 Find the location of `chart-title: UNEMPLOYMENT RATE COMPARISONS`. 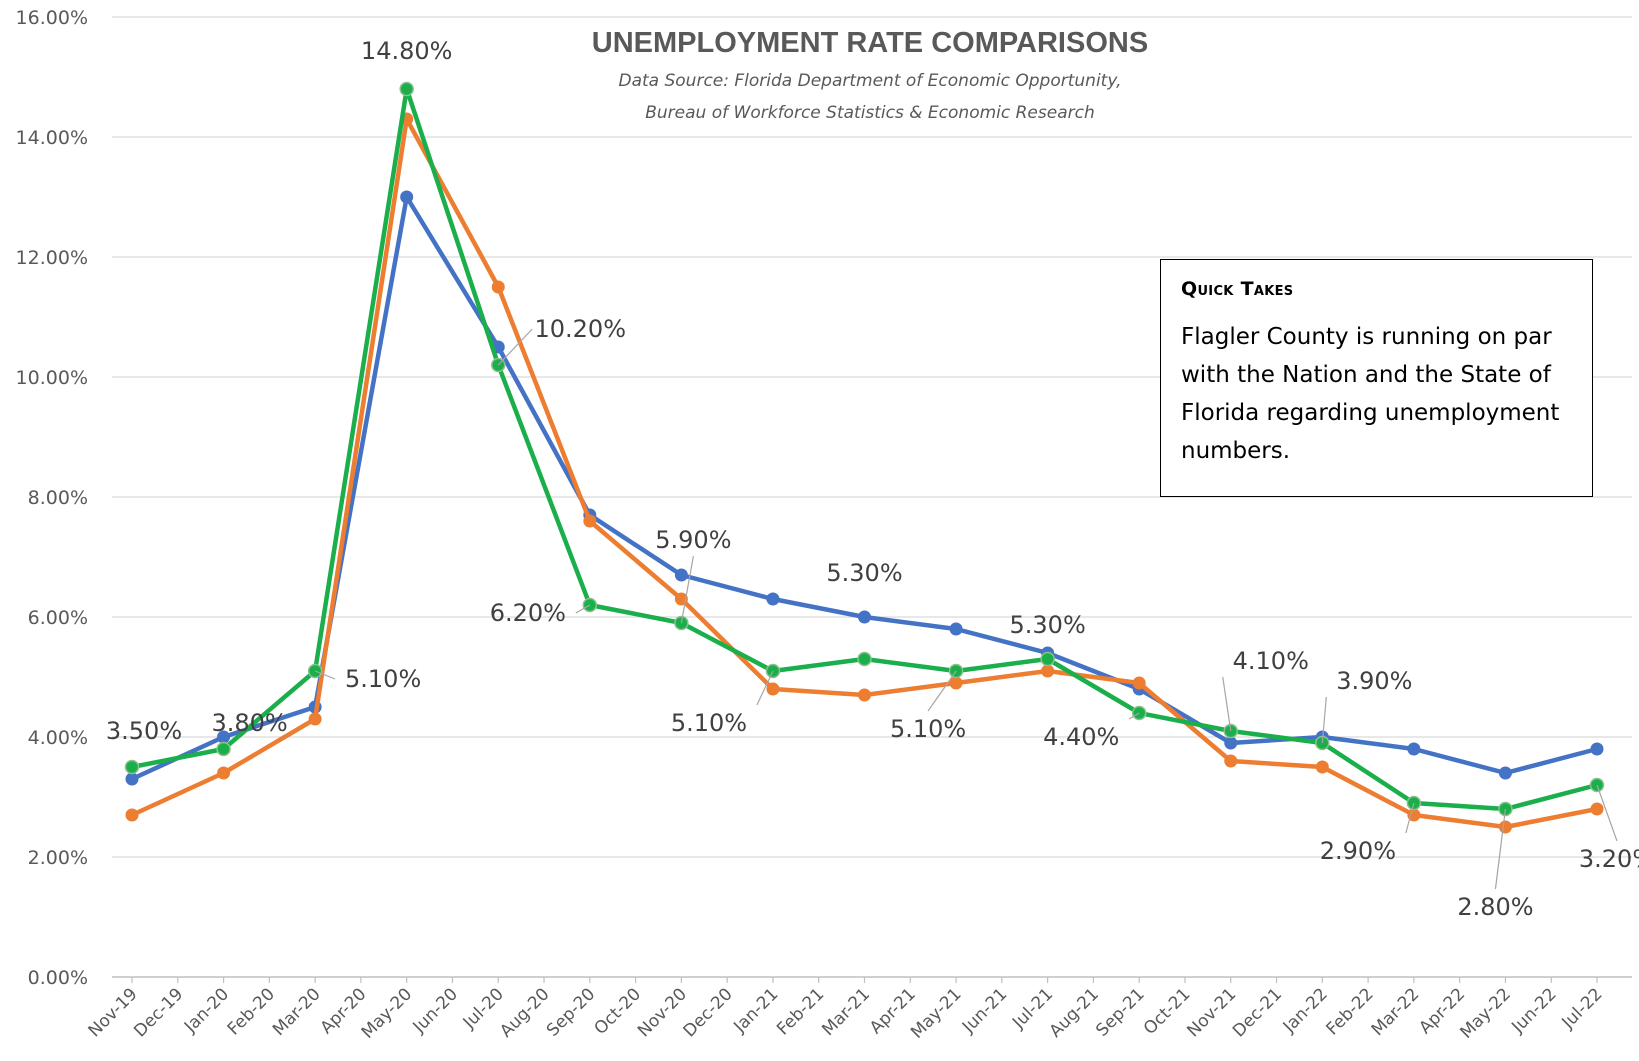

chart-title: UNEMPLOYMENT RATE COMPARISONS is located at coordinates (870, 43).